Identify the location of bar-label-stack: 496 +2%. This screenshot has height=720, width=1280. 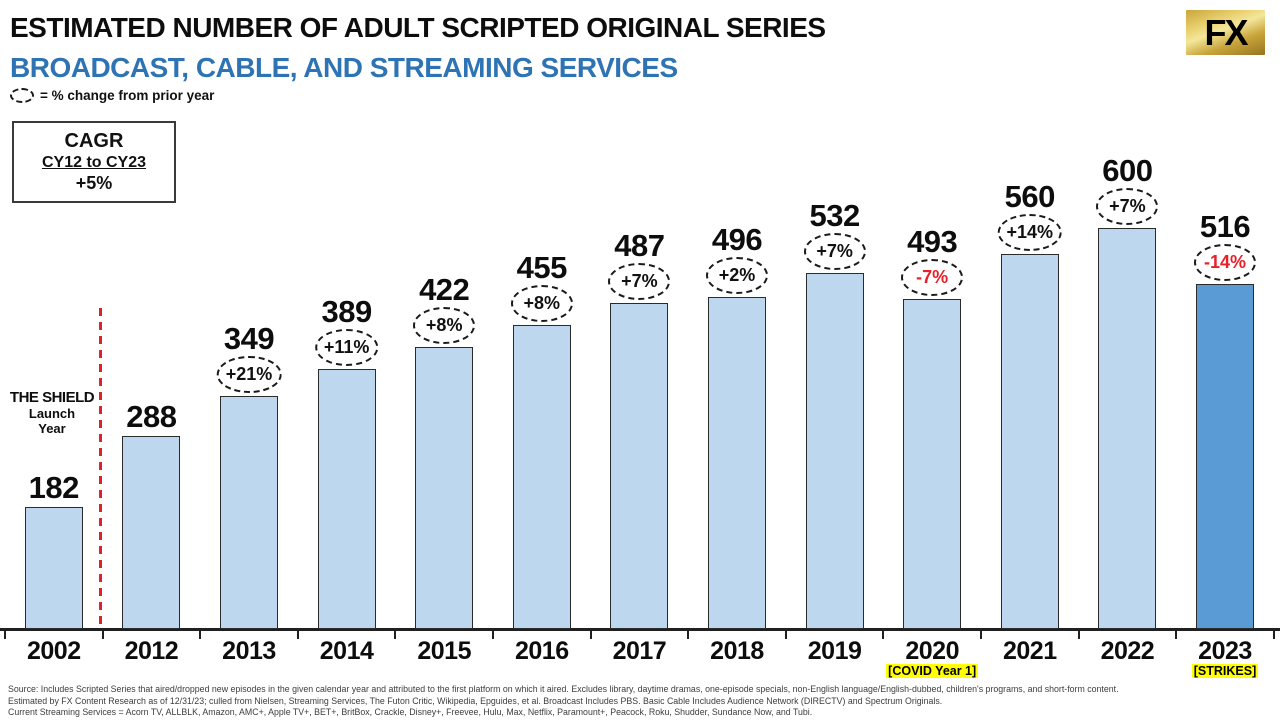
(736, 258).